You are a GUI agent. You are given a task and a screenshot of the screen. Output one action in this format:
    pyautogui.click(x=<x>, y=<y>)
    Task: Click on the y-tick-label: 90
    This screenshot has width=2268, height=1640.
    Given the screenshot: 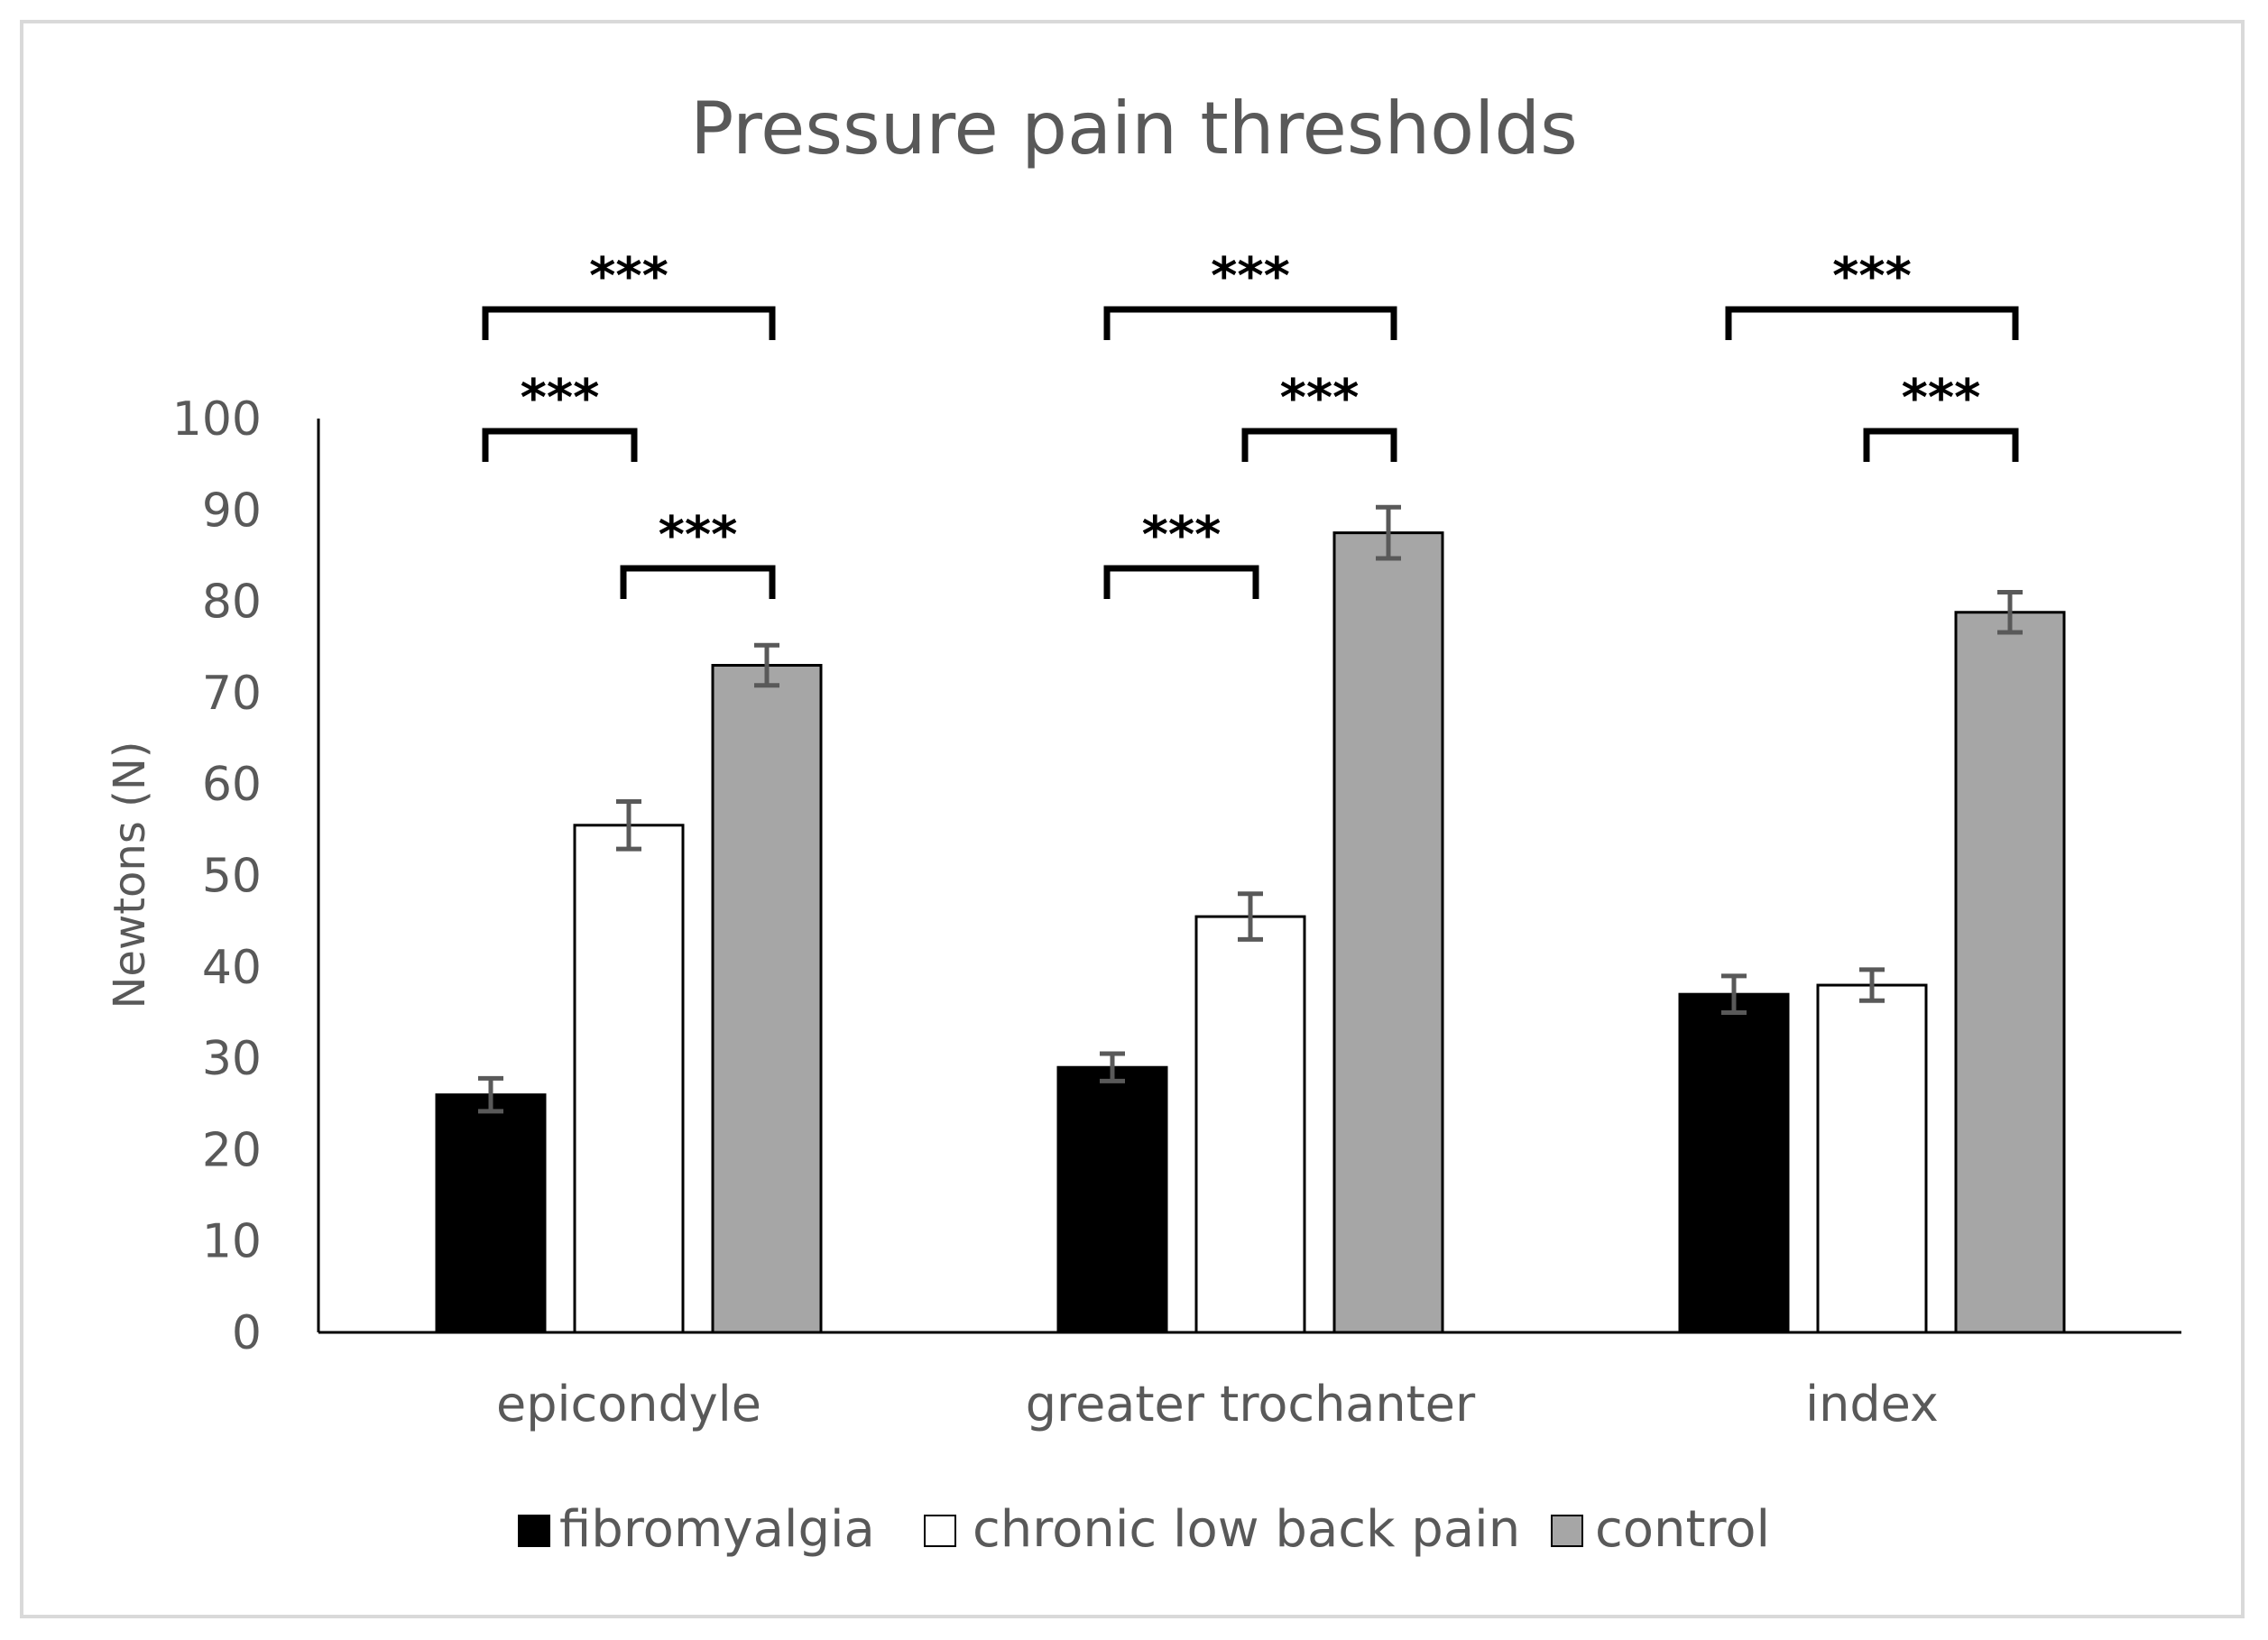 What is the action you would take?
    pyautogui.click(x=232, y=511)
    